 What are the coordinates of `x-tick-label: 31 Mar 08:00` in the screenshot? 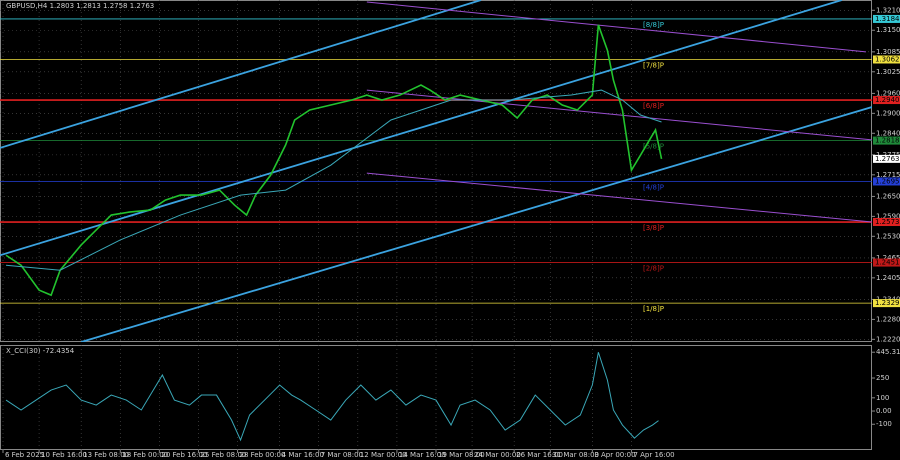 It's located at (575, 455).